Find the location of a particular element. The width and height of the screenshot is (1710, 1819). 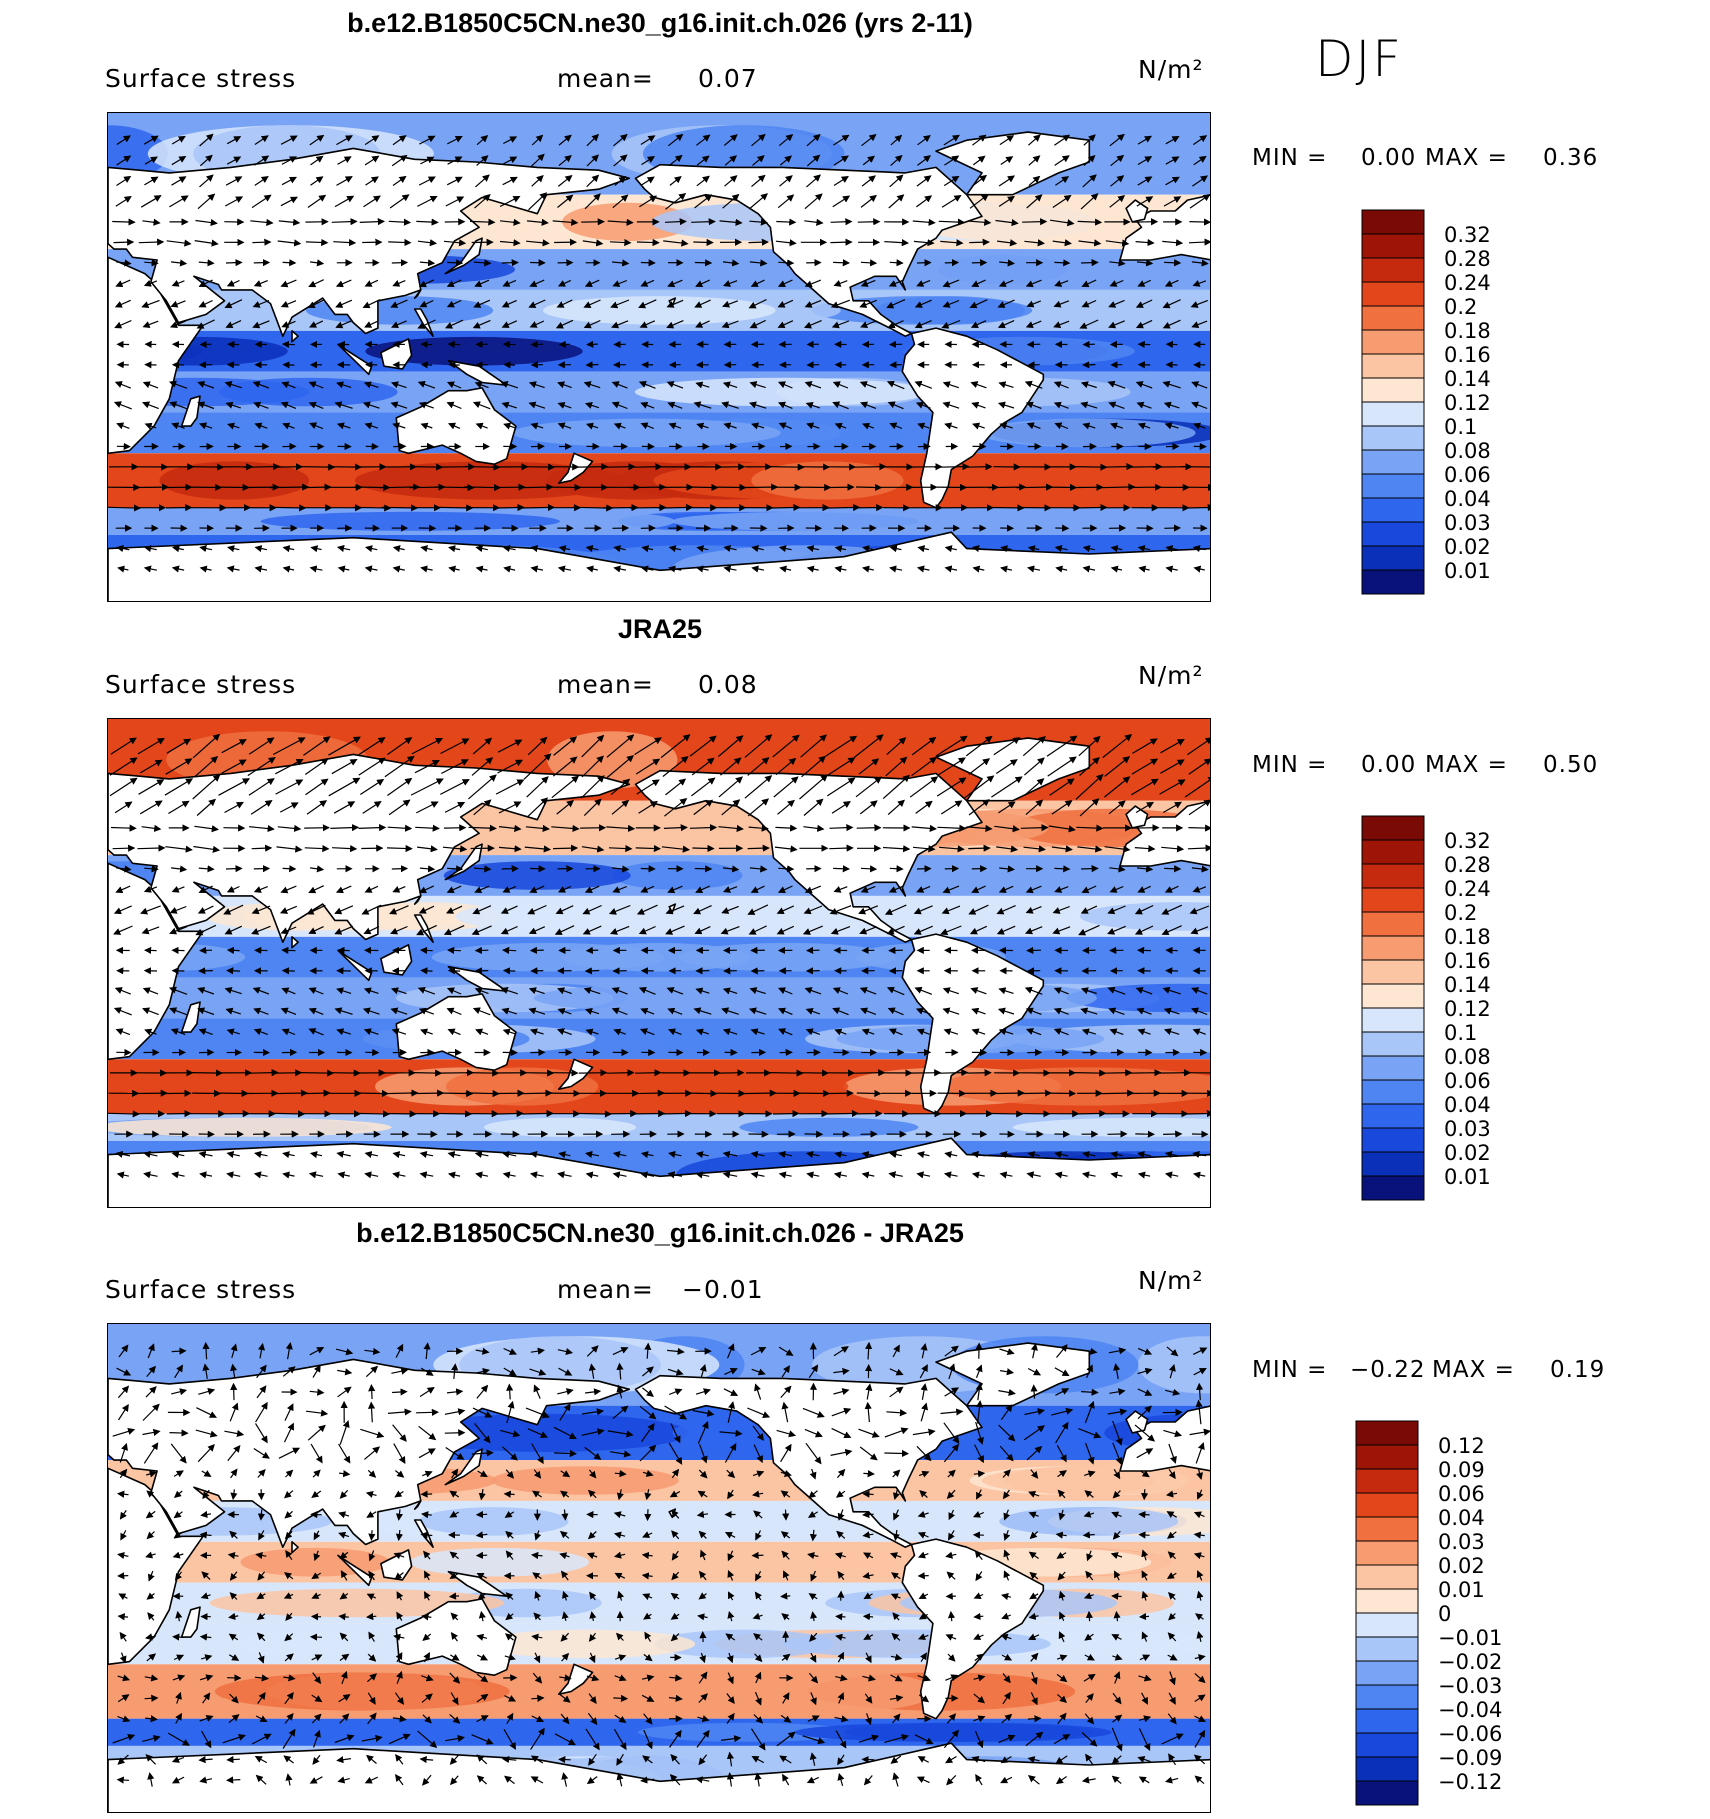

colorbar-tick-label: 0.14 is located at coordinates (1467, 985).